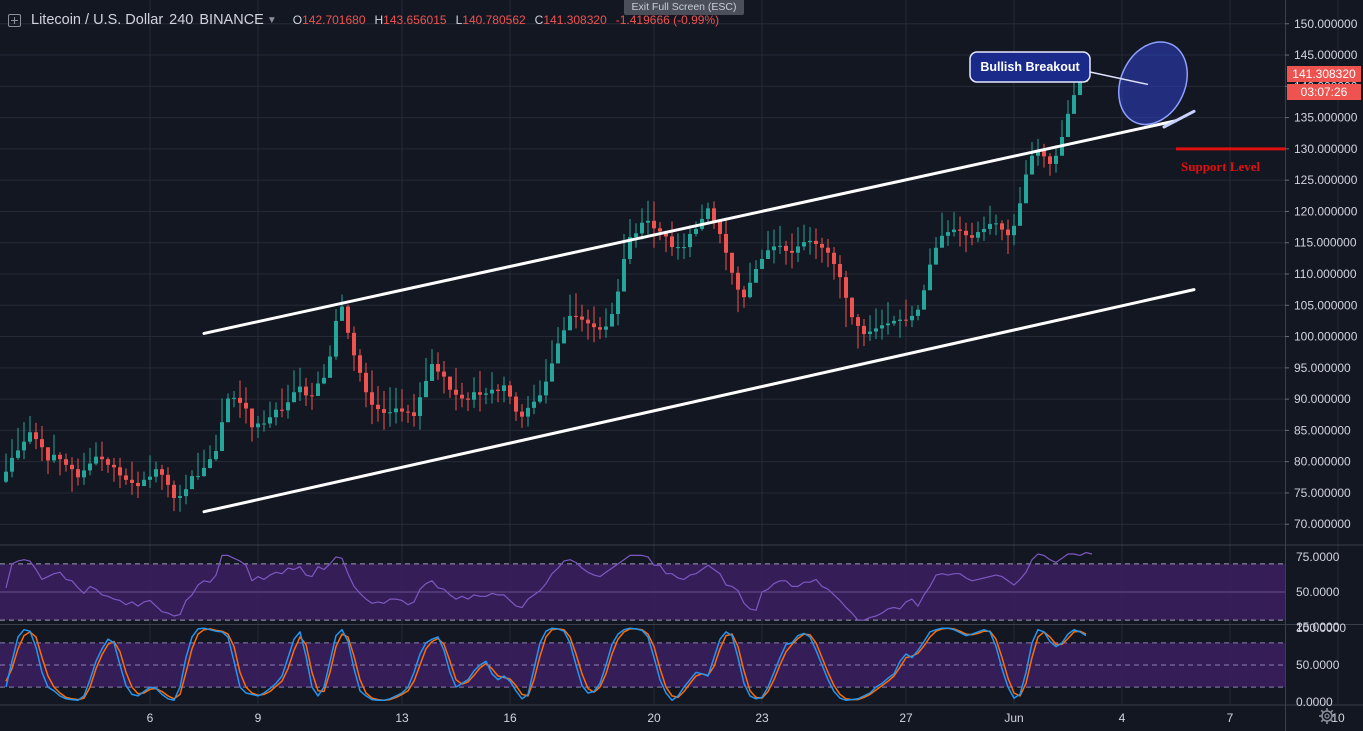  Describe the element at coordinates (271, 20) in the screenshot. I see `chevron-down-icon: ▼` at that location.